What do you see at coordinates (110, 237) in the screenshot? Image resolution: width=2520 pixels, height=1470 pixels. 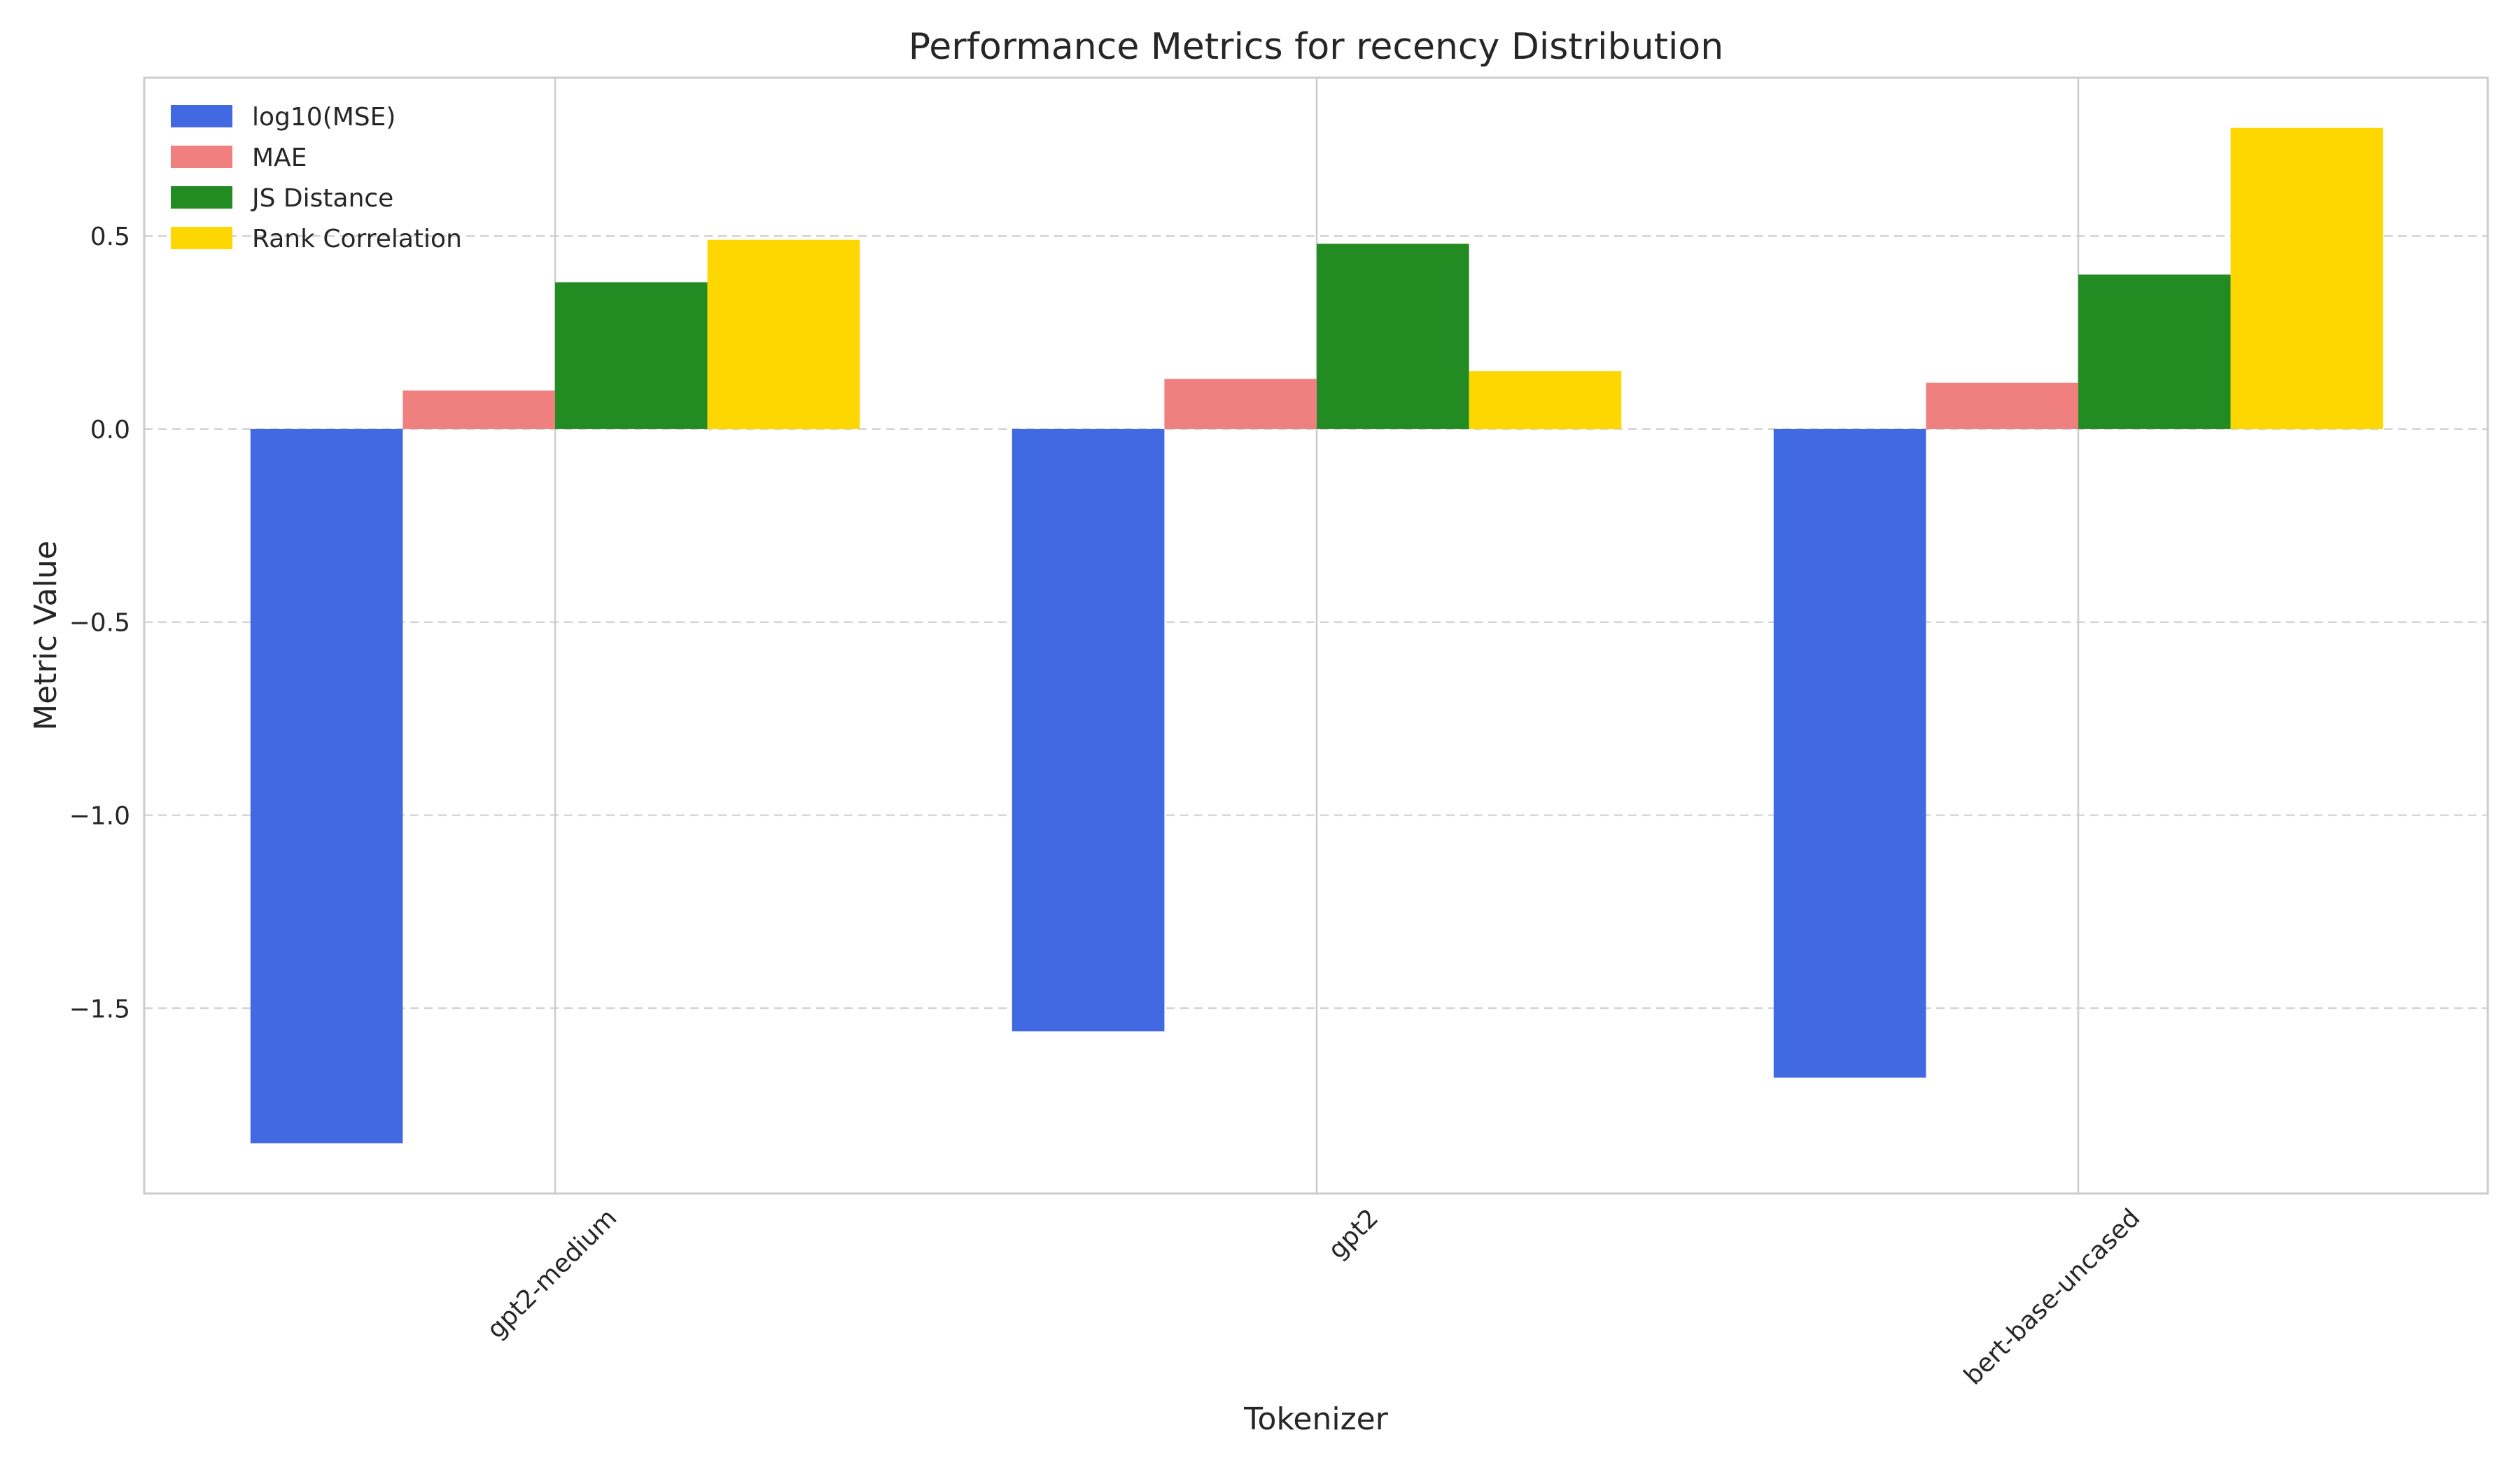 I see `y-tick-label: 0.5` at bounding box center [110, 237].